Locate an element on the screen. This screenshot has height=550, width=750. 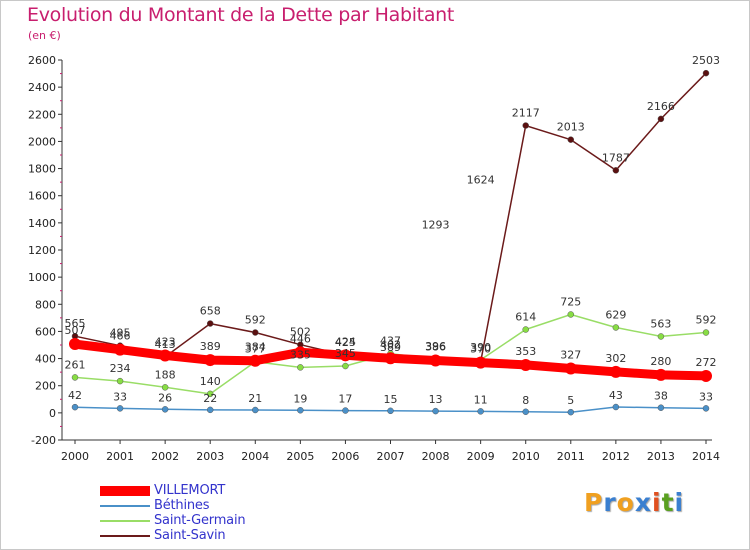
data-label: 2503 is located at coordinates (706, 60).